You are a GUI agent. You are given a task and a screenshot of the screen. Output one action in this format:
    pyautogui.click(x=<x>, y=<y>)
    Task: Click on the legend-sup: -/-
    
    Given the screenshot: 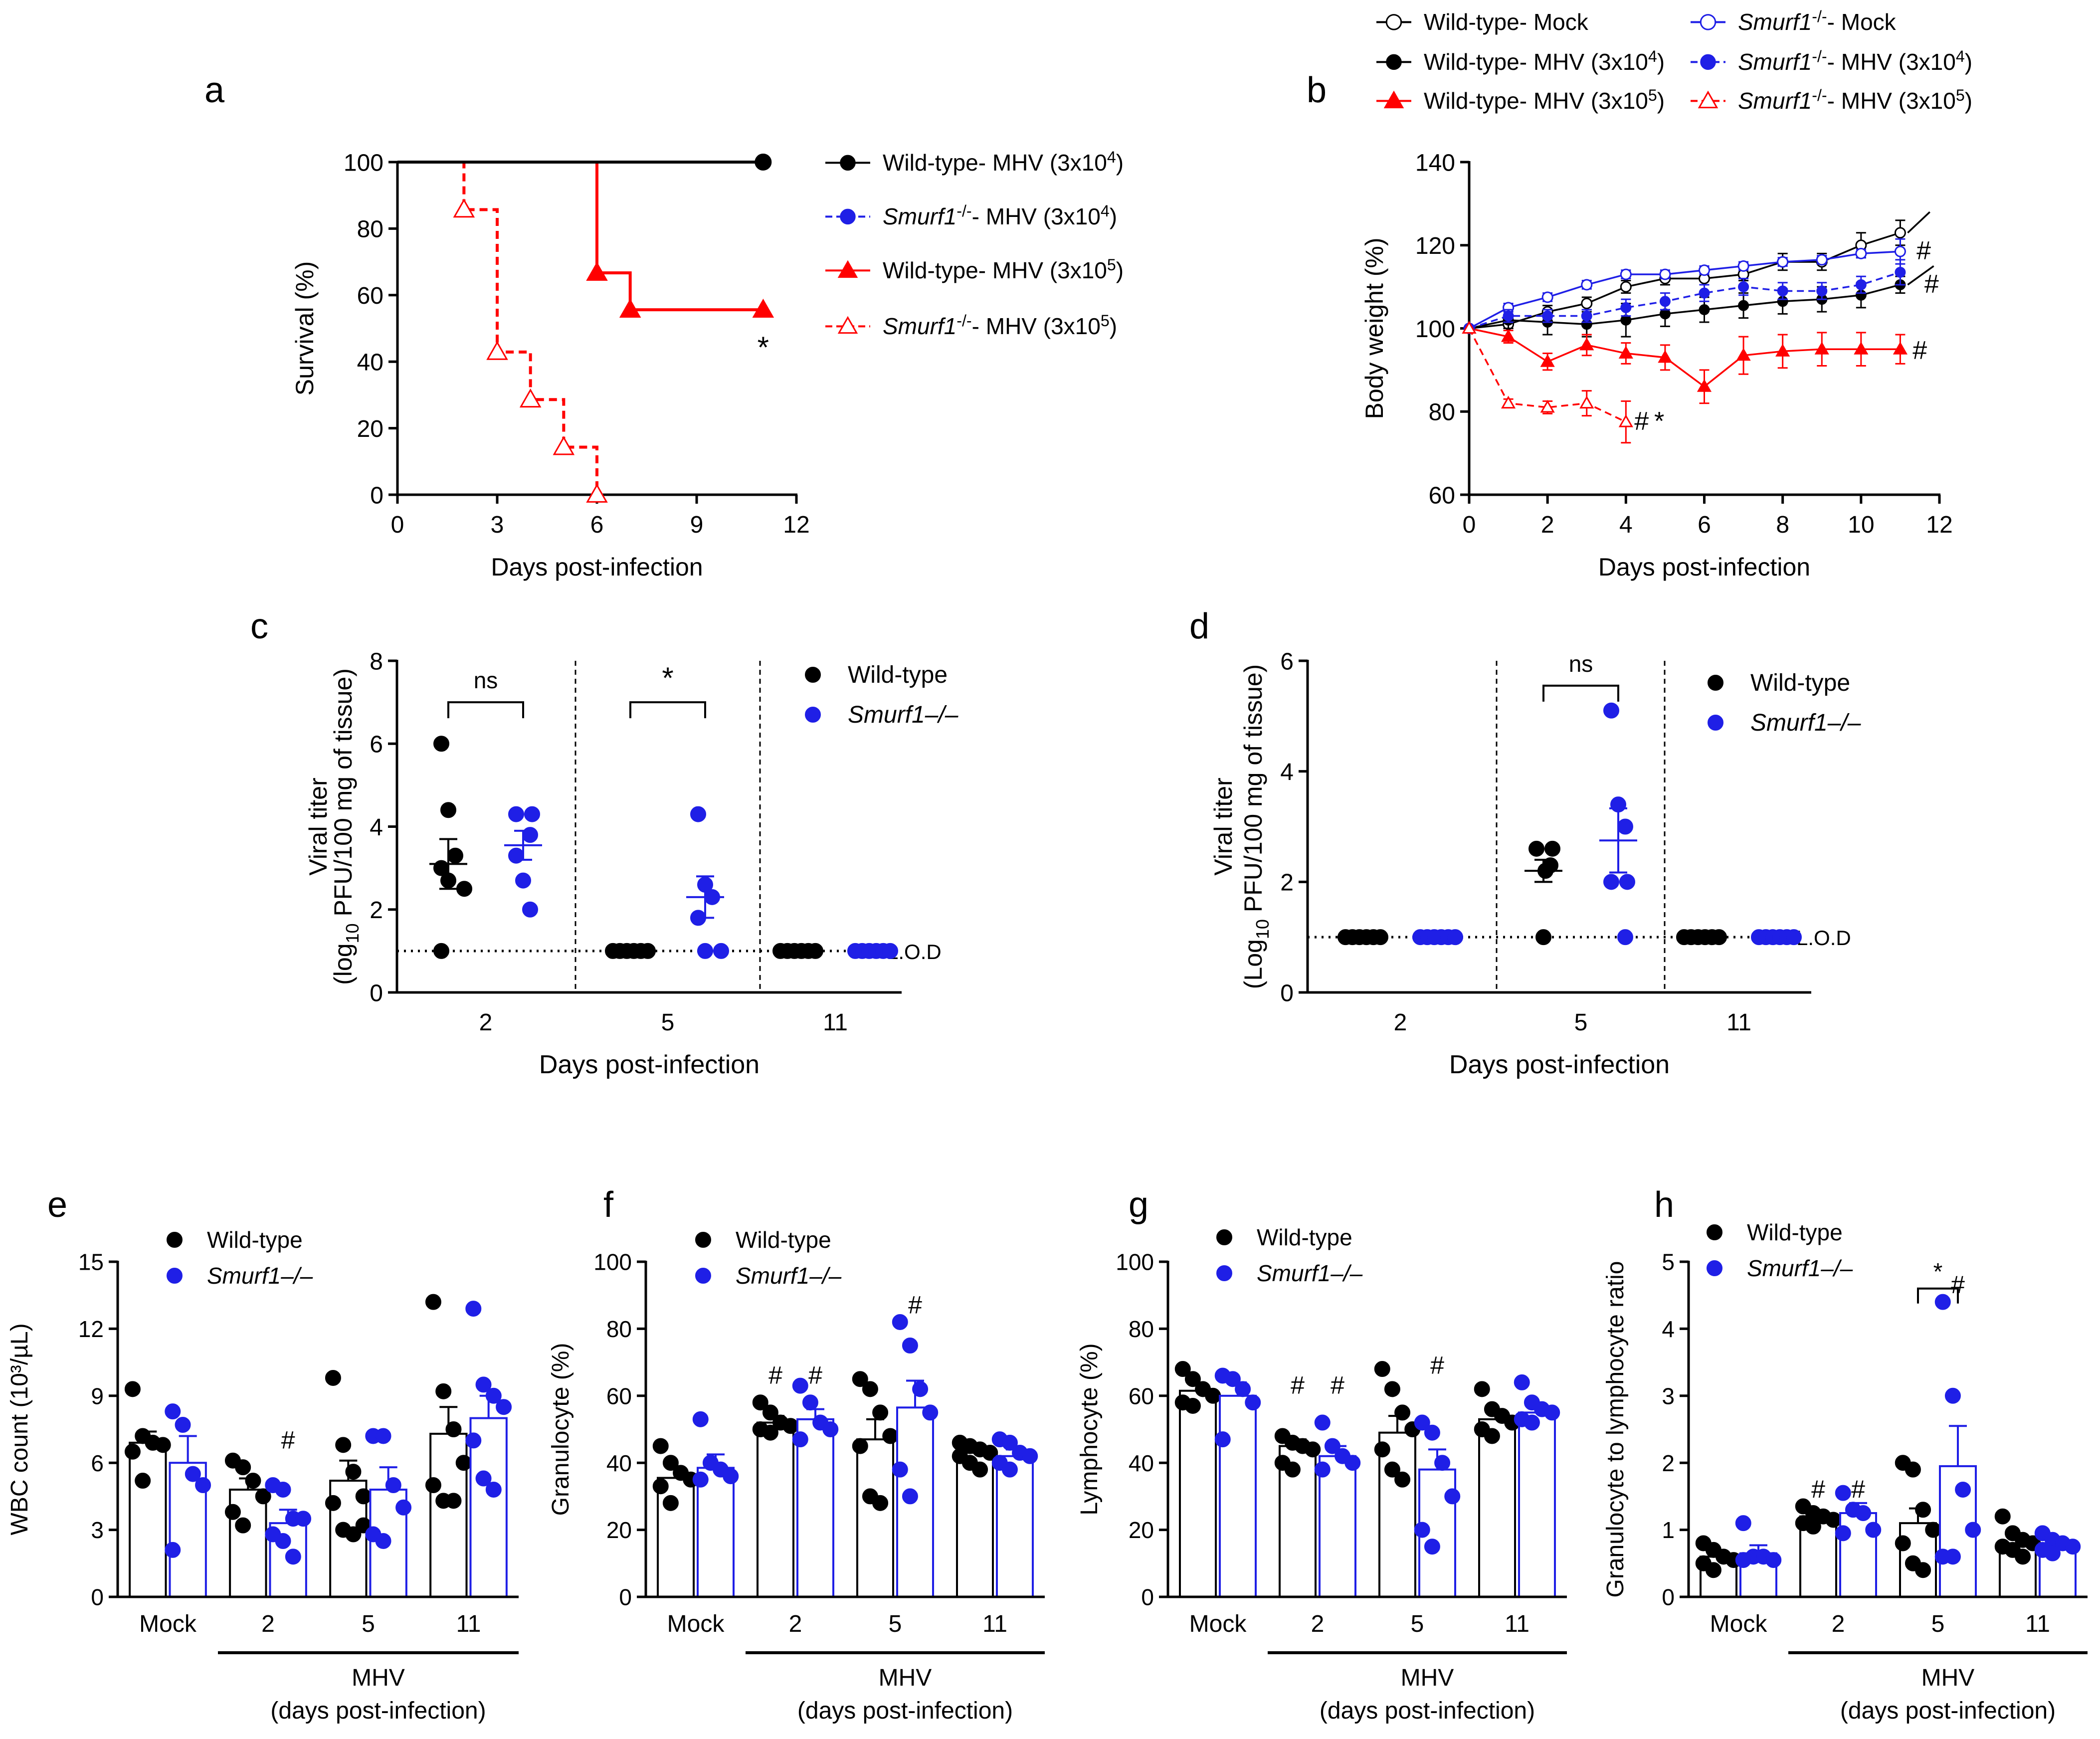 What is the action you would take?
    pyautogui.click(x=1819, y=56)
    